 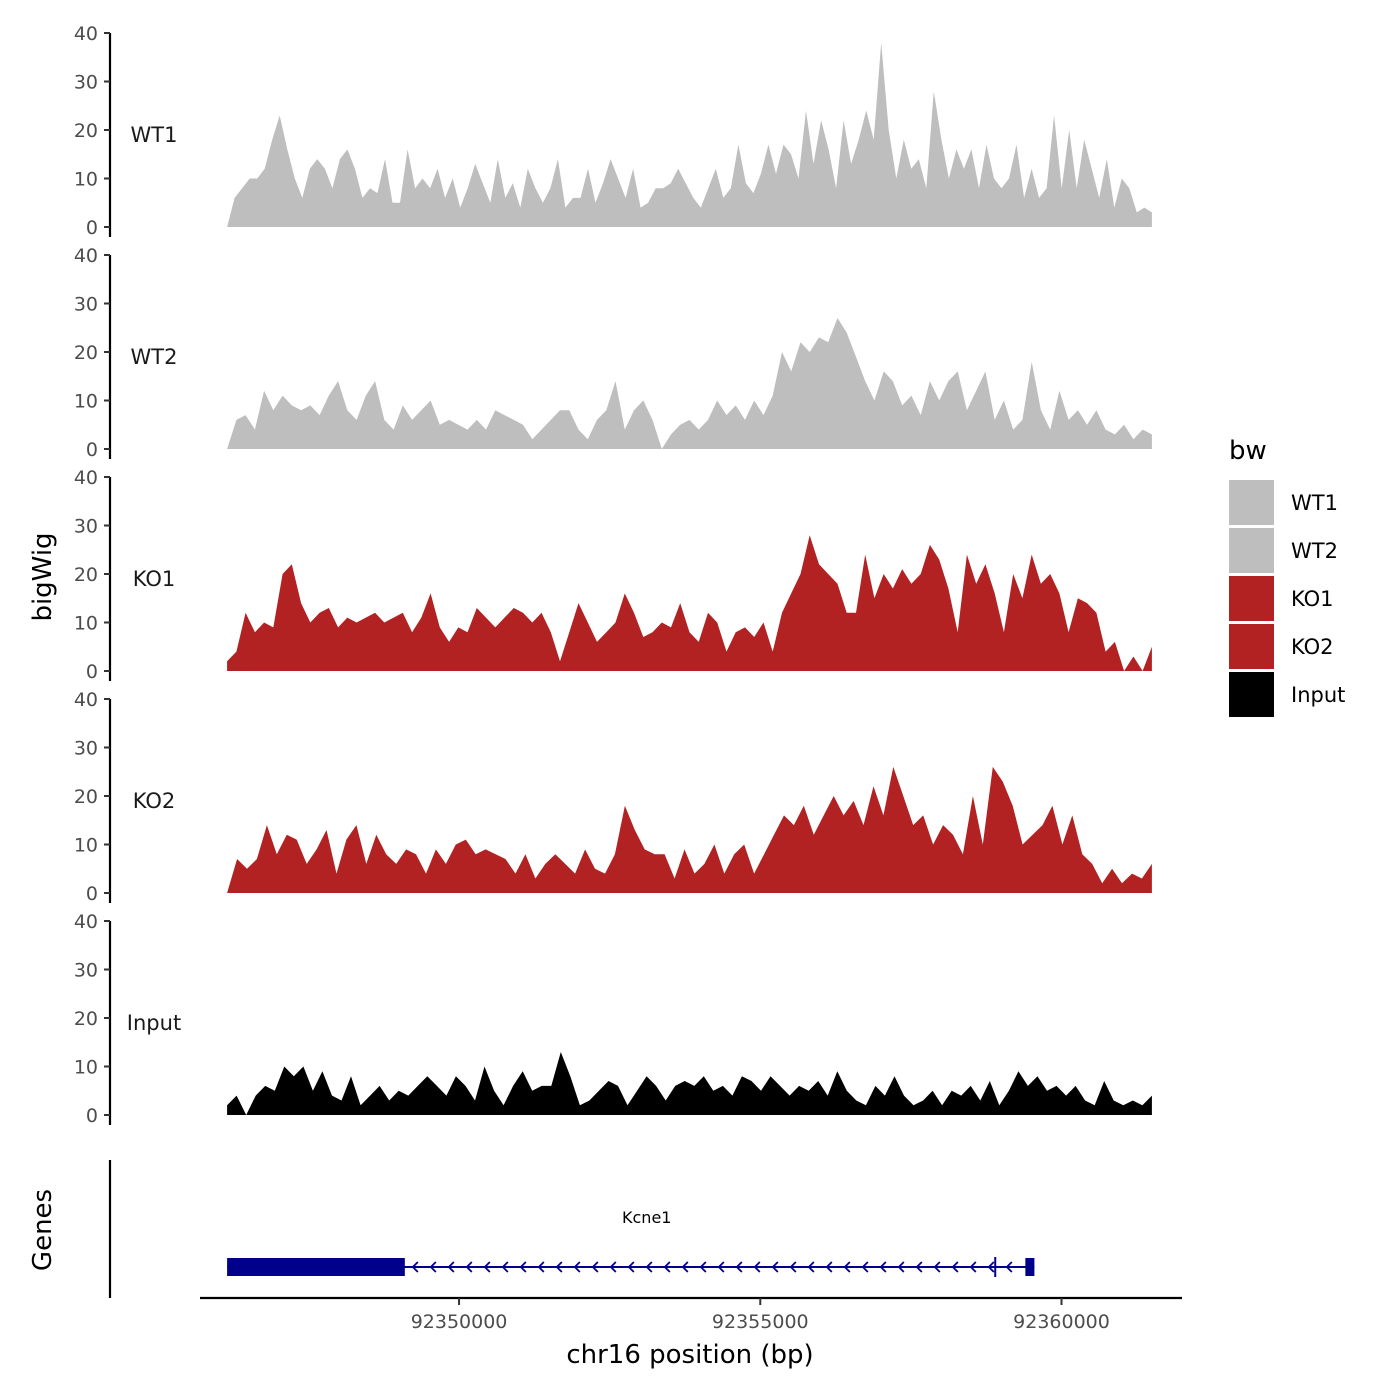 I want to click on track-panel-ko2: 0 10 20 30 40 KO2, so click(x=613, y=797).